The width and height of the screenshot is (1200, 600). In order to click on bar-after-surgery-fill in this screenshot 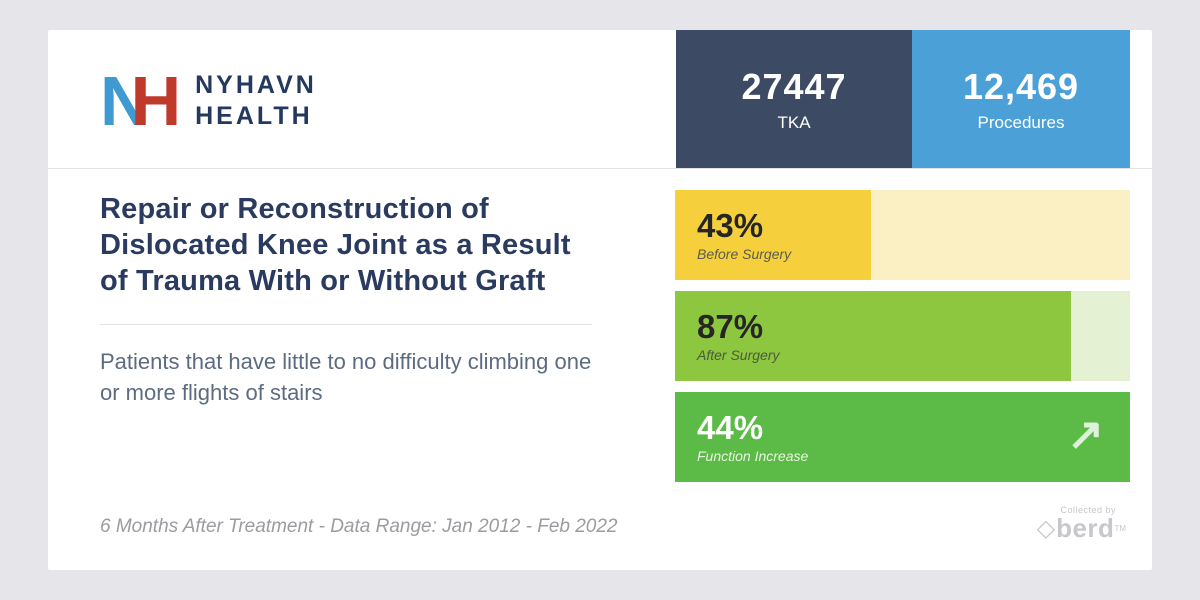, I will do `click(873, 336)`.